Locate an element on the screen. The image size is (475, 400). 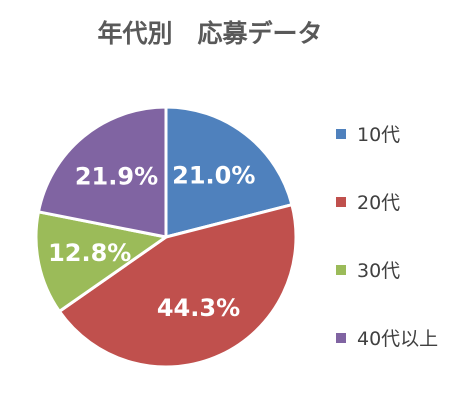
pie-slice-10s is located at coordinates (229, 172).